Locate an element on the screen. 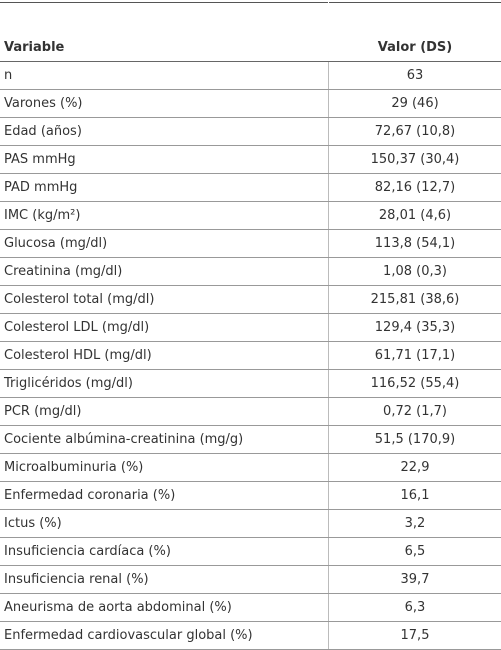  table-row: Creatinina (mg/dl)1,08 (0,3) is located at coordinates (250, 272).